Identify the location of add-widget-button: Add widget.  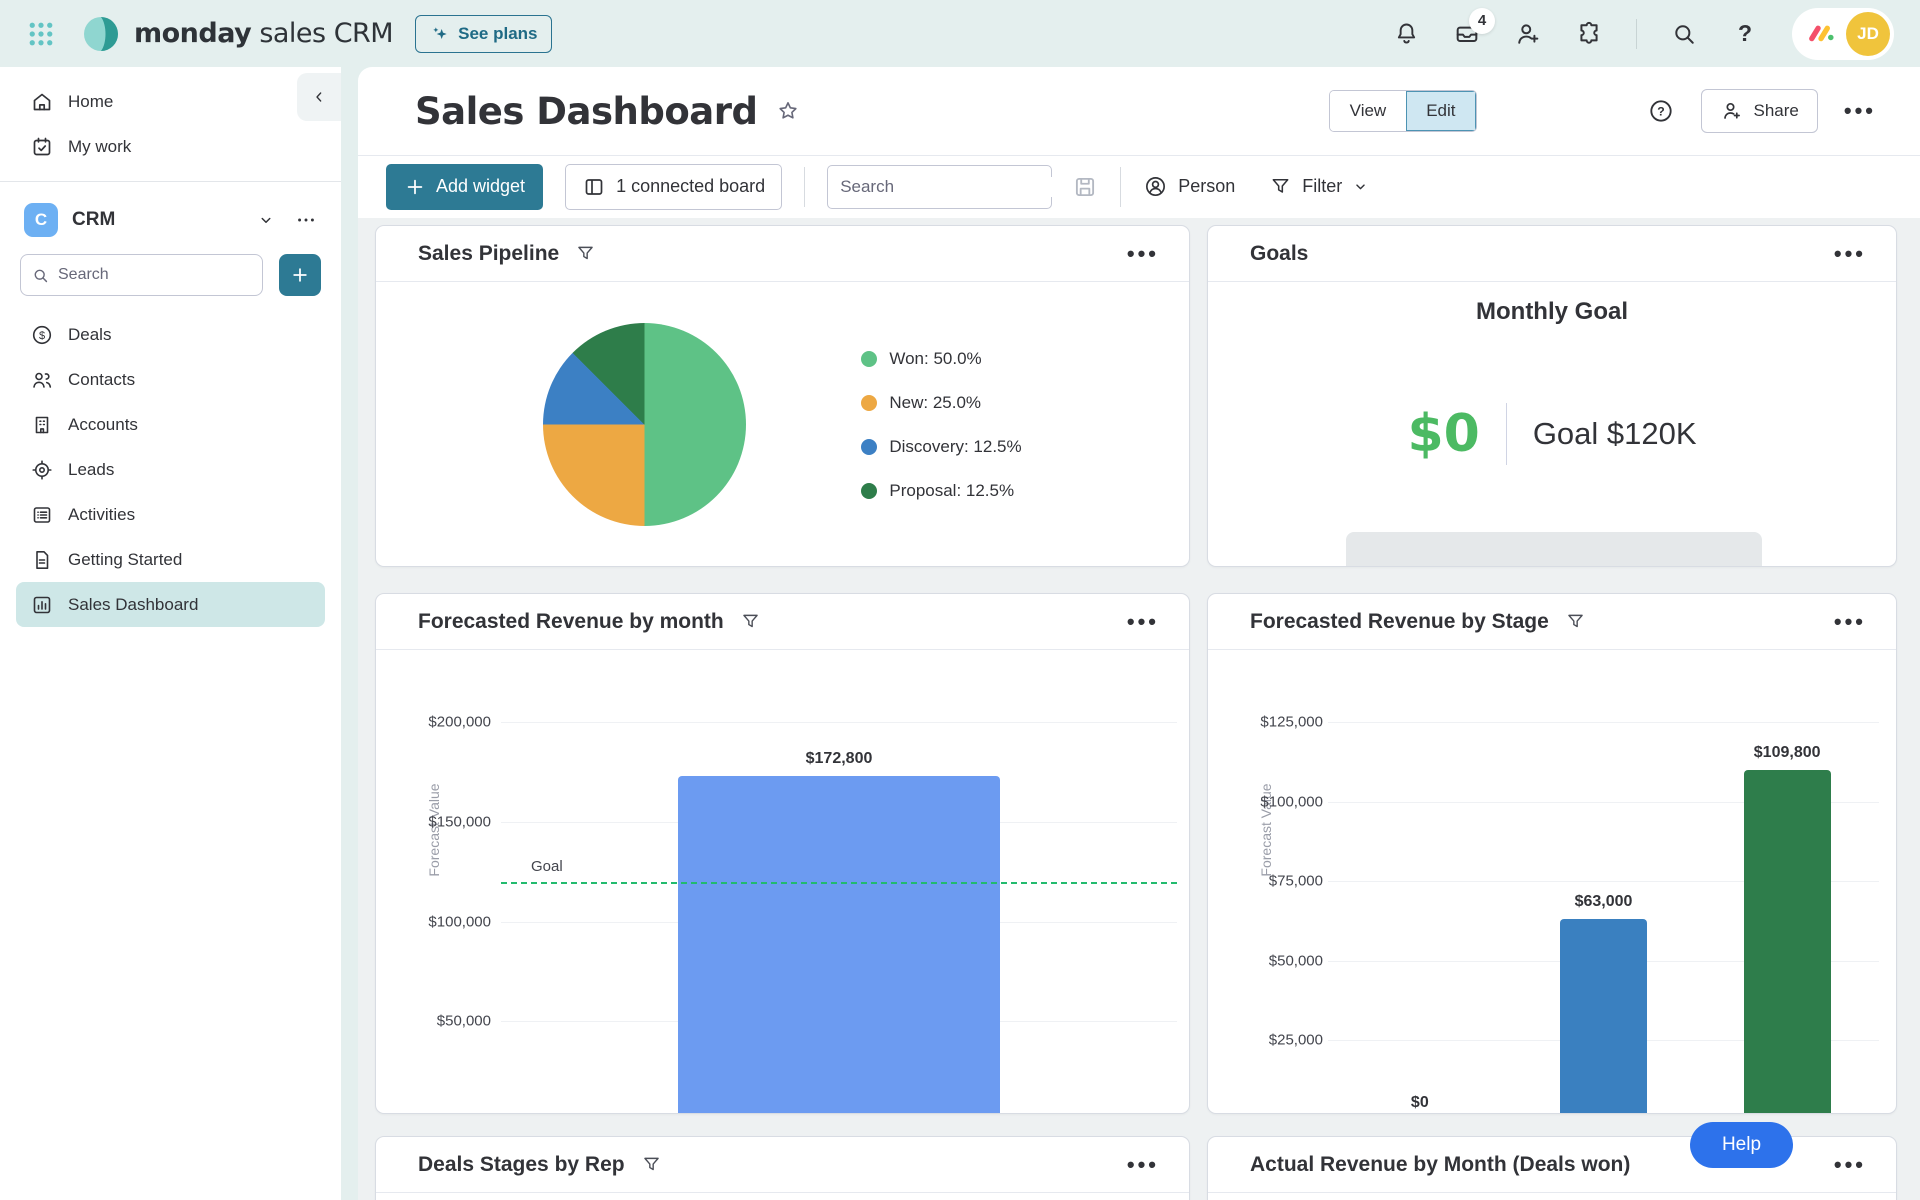
(465, 186).